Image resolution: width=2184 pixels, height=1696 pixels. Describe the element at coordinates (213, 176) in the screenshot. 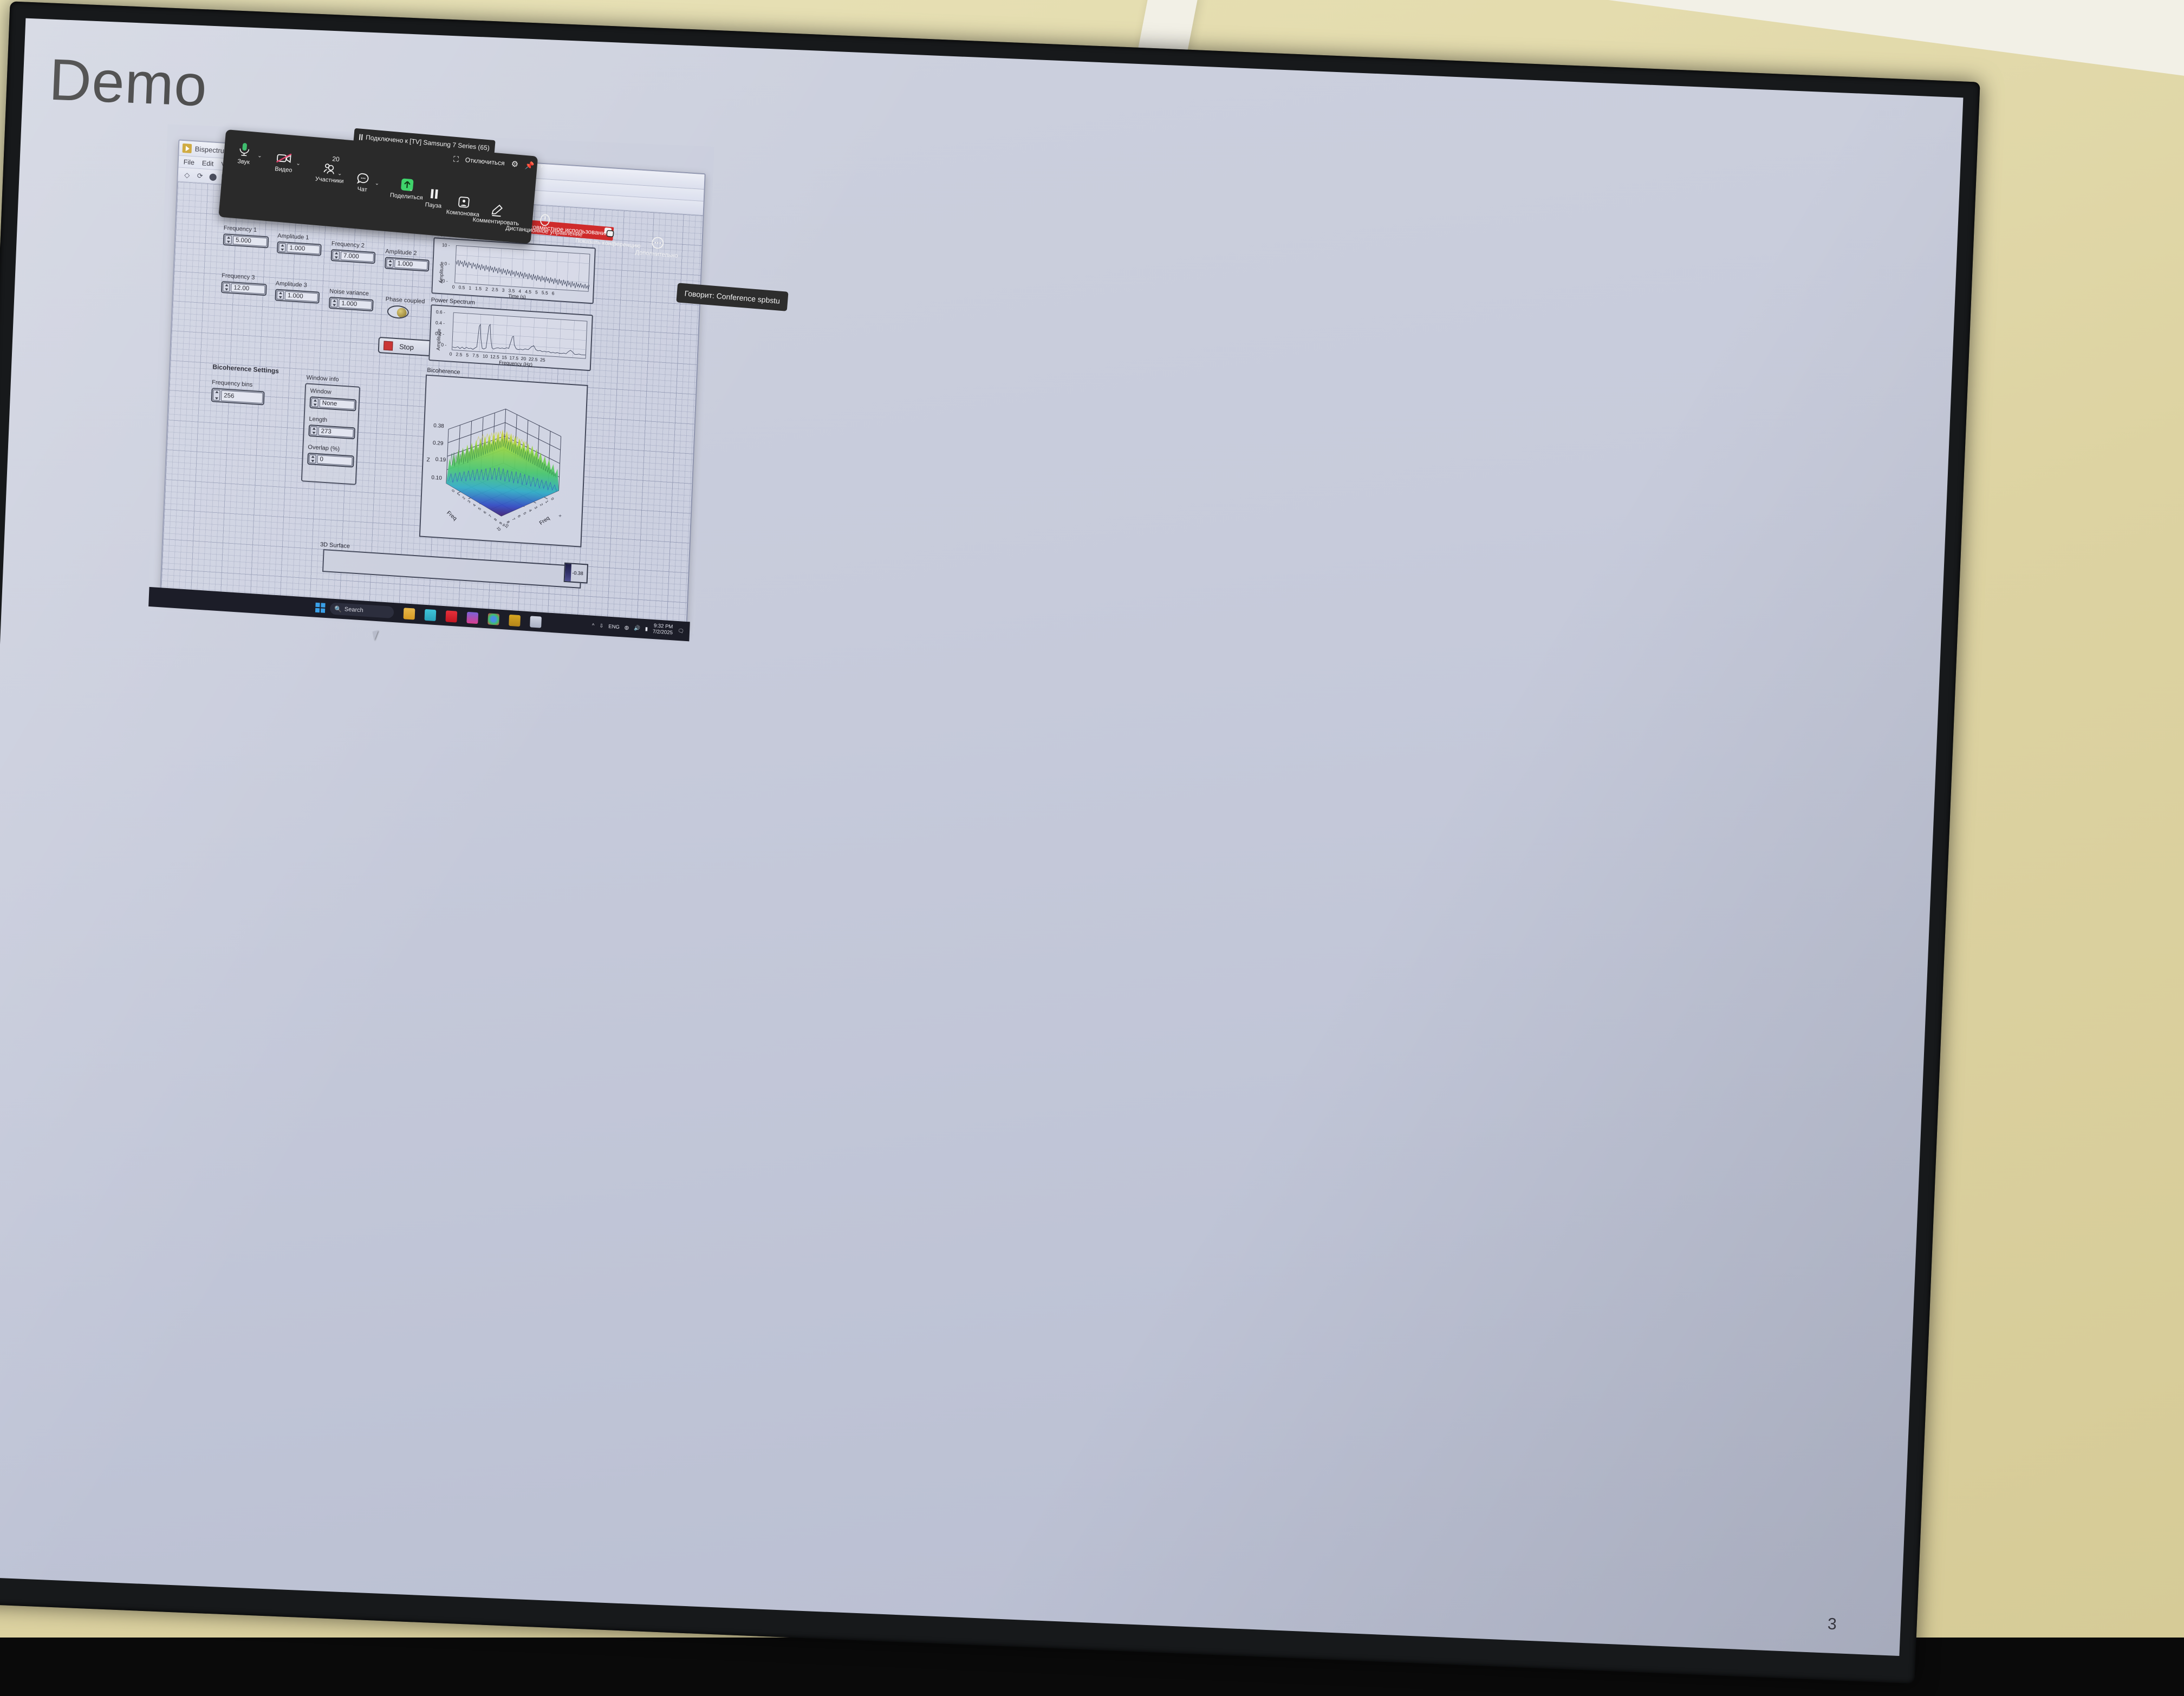

I see `abort-icon: ⬤` at that location.